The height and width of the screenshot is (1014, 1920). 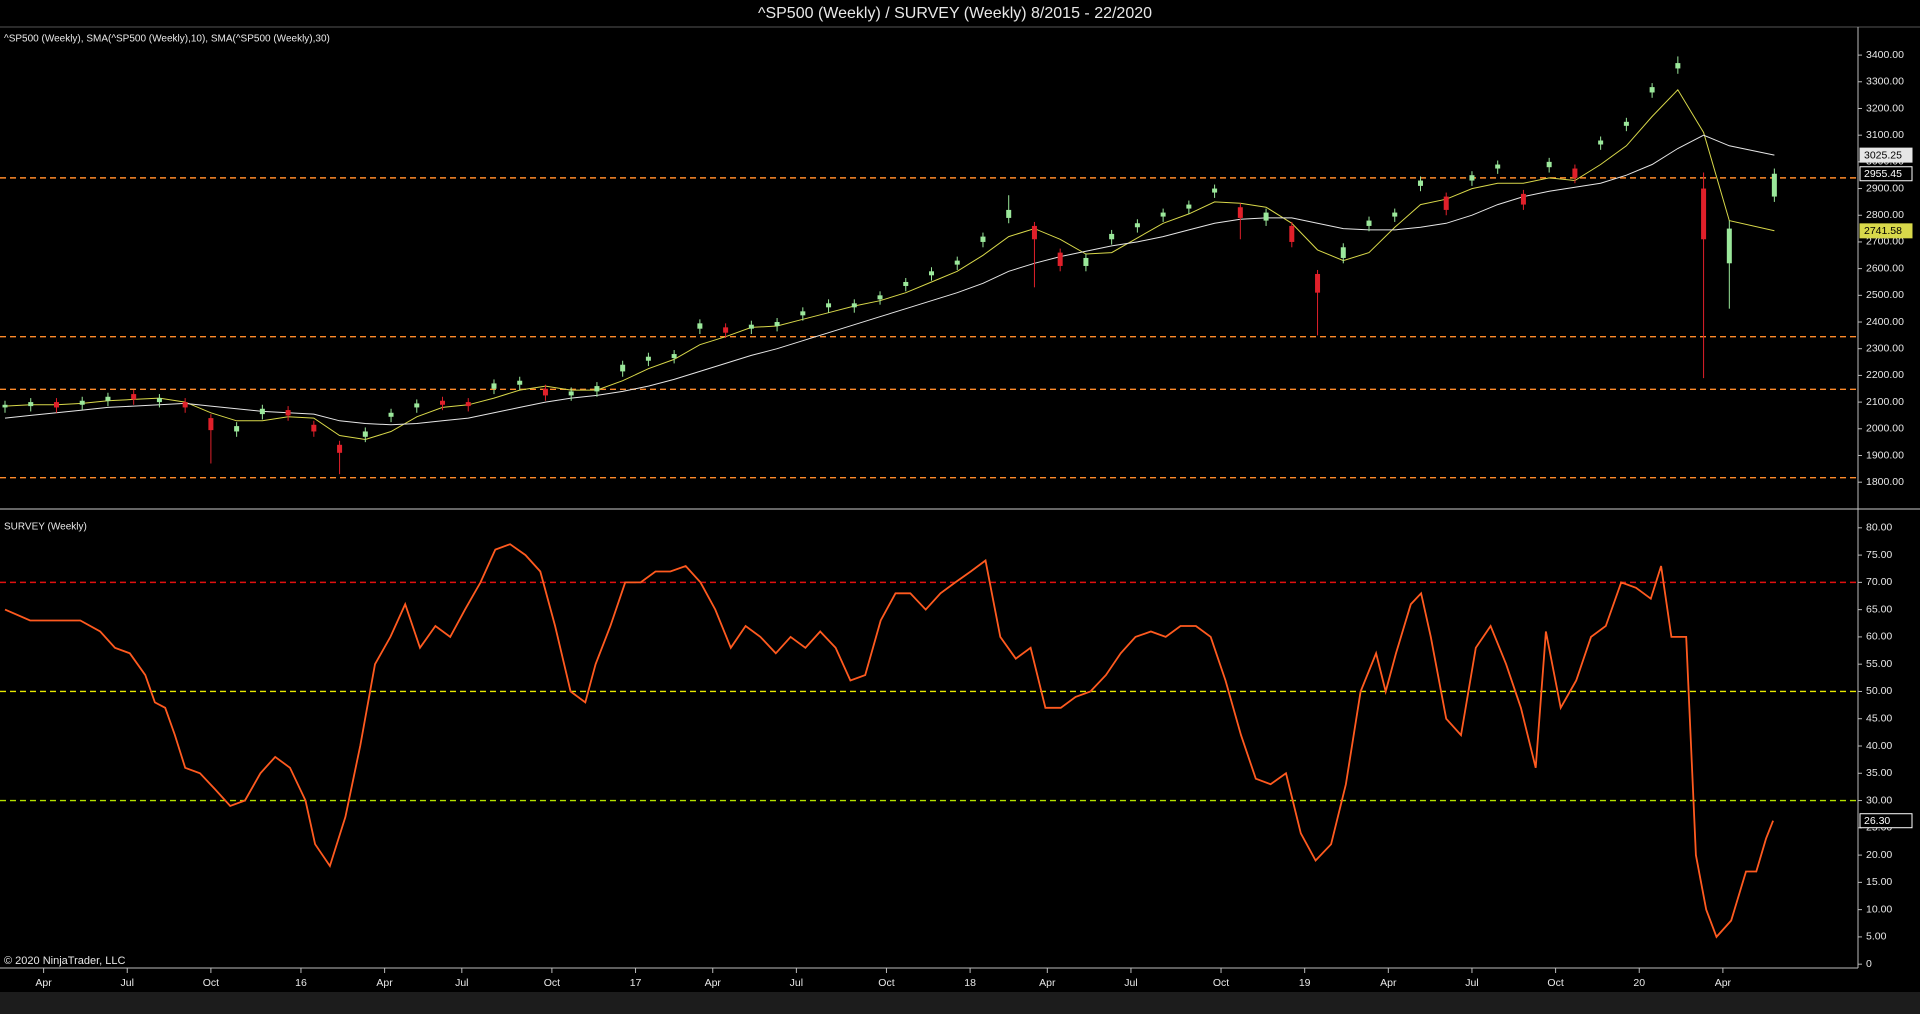 What do you see at coordinates (1885, 135) in the screenshot?
I see `y-tick-label: 3100.00` at bounding box center [1885, 135].